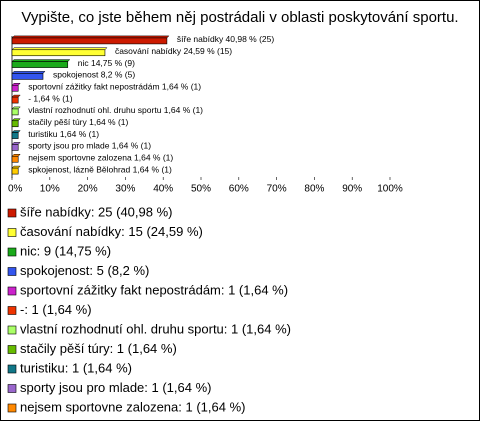 The height and width of the screenshot is (426, 480). What do you see at coordinates (65, 250) in the screenshot?
I see `legend-label: nic: 9 (14,75 %)` at bounding box center [65, 250].